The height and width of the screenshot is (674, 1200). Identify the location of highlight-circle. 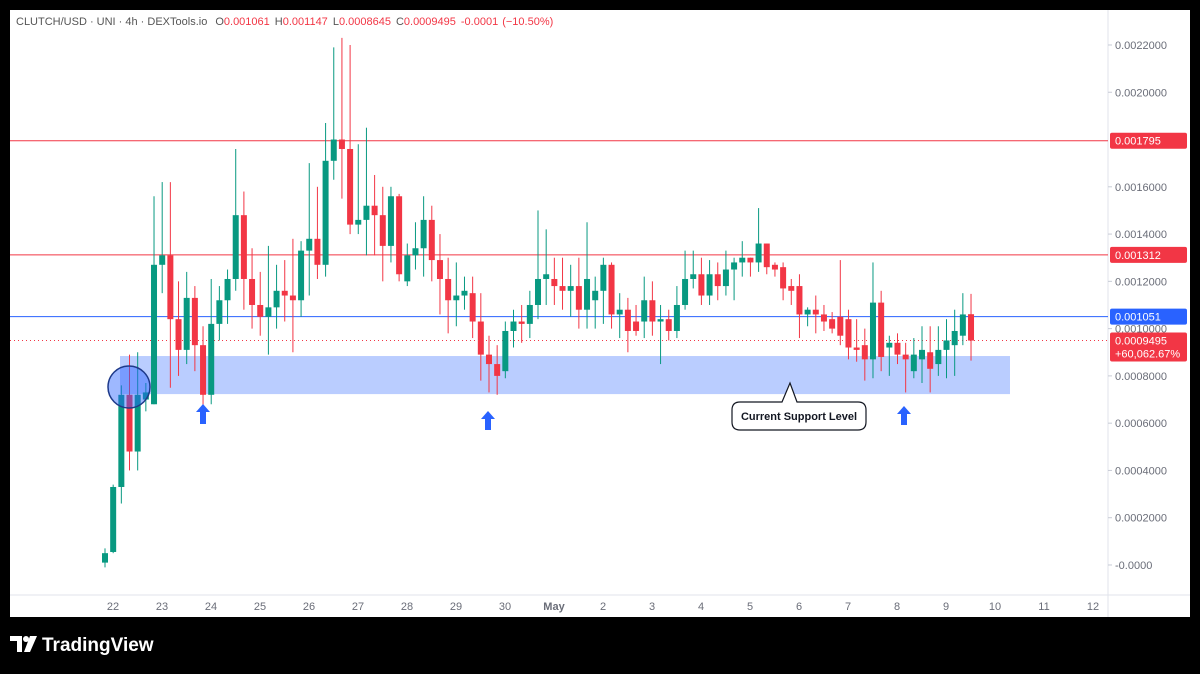
(129, 387).